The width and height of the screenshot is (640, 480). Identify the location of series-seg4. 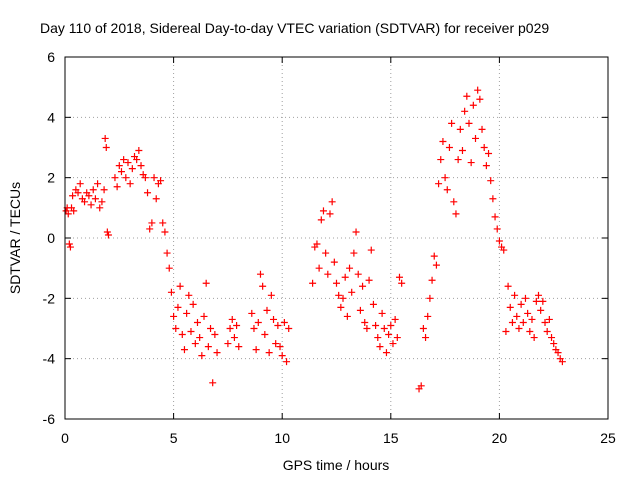
(191, 307).